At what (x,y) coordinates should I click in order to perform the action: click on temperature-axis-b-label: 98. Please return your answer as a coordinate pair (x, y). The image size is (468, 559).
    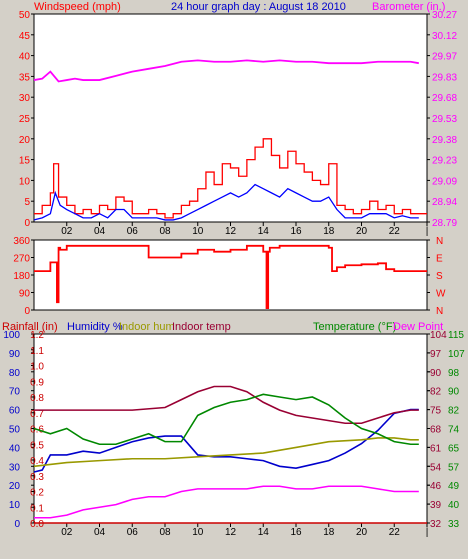
    Looking at the image, I should click on (454, 373).